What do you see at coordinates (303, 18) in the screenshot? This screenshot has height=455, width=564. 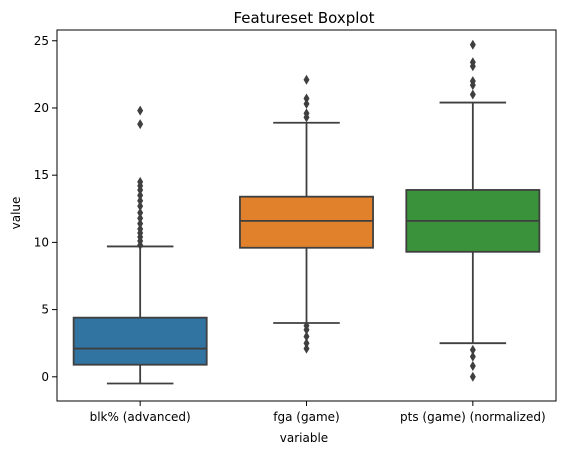 I see `chart-title: Featureset Boxplot` at bounding box center [303, 18].